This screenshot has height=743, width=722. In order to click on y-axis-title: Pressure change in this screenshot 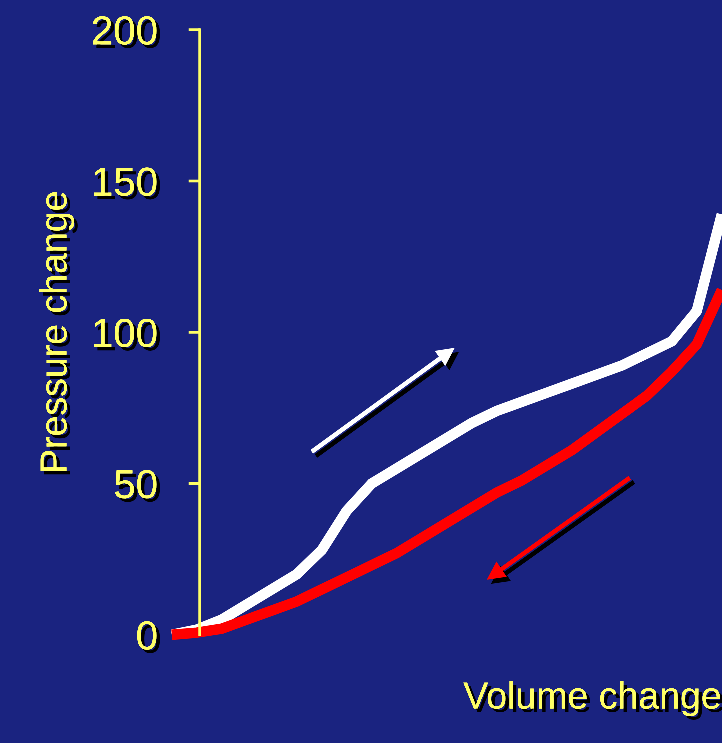, I will do `click(59, 333)`.